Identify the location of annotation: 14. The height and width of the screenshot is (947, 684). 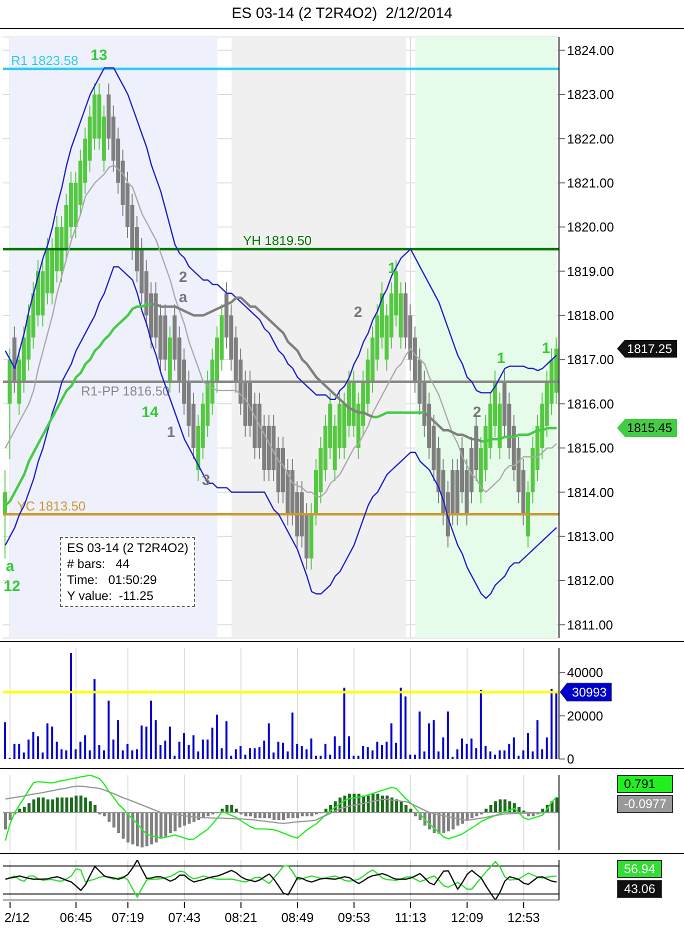
(150, 413).